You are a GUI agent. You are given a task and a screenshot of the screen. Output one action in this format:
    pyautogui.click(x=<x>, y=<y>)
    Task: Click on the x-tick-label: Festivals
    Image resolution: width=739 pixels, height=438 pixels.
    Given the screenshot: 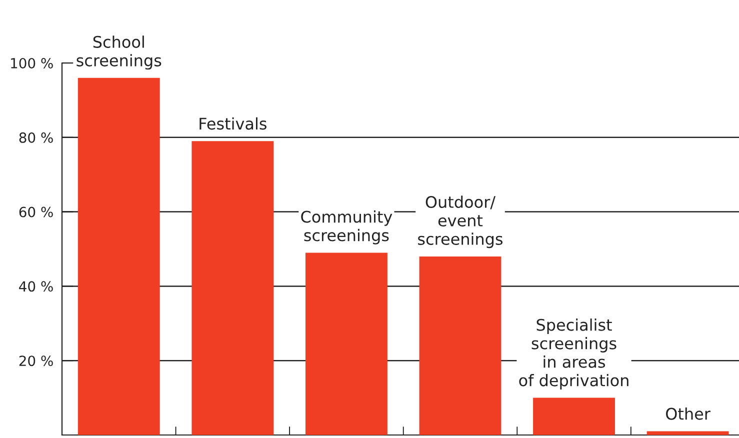 What is the action you would take?
    pyautogui.click(x=233, y=123)
    